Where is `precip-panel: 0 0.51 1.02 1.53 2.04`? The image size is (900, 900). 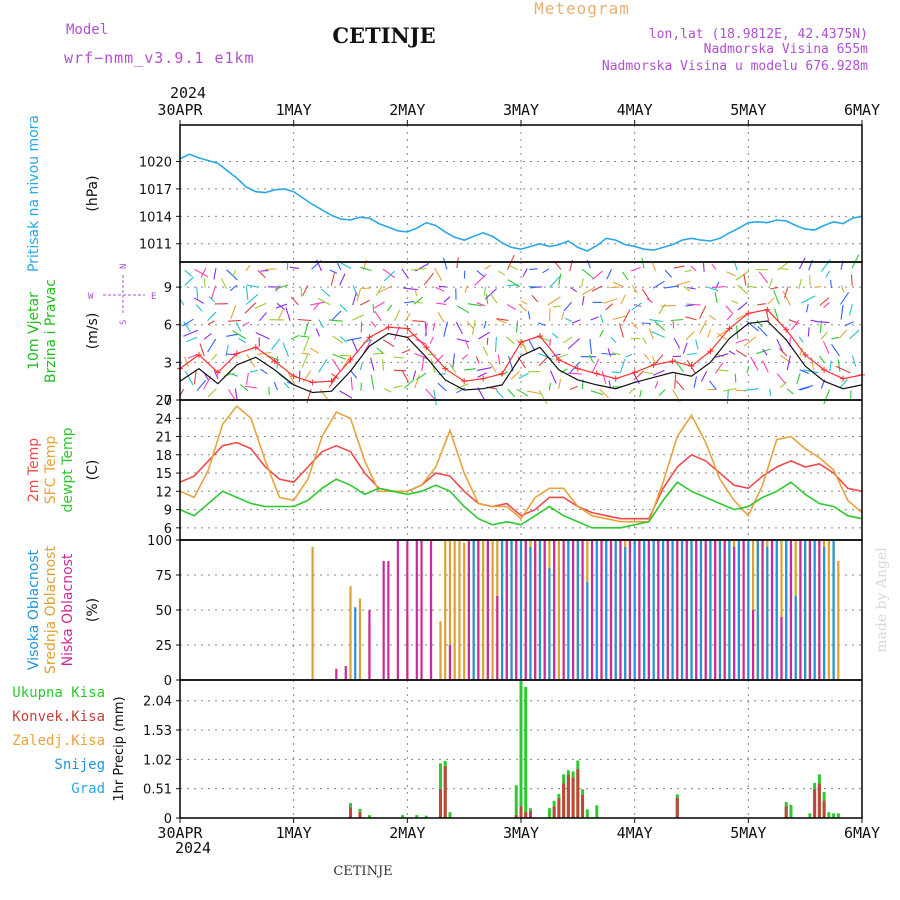
precip-panel: 0 0.51 1.02 1.53 2.04 is located at coordinates (503, 753).